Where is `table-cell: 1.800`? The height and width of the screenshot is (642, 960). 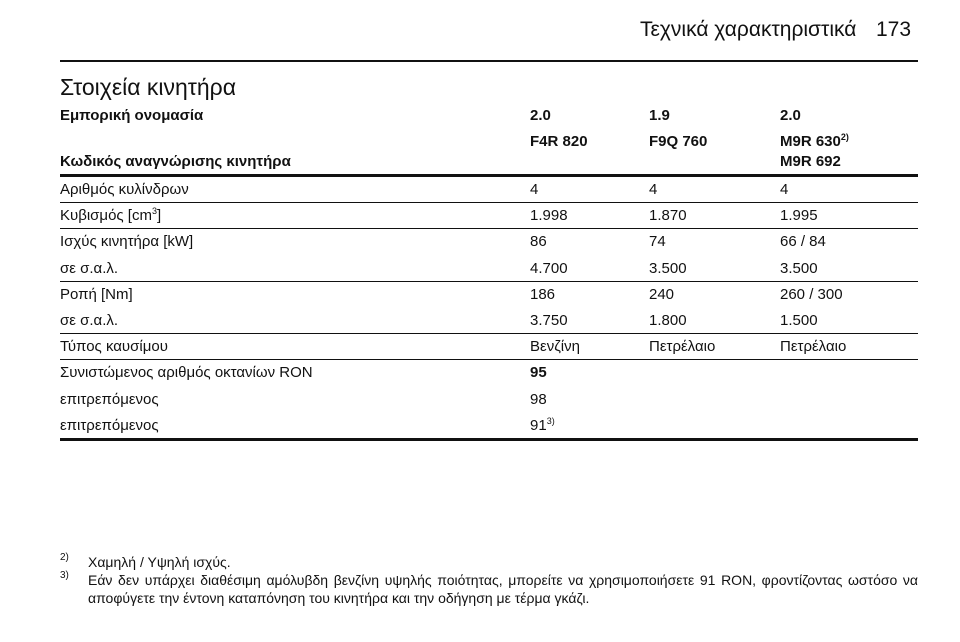 table-cell: 1.800 is located at coordinates (668, 320).